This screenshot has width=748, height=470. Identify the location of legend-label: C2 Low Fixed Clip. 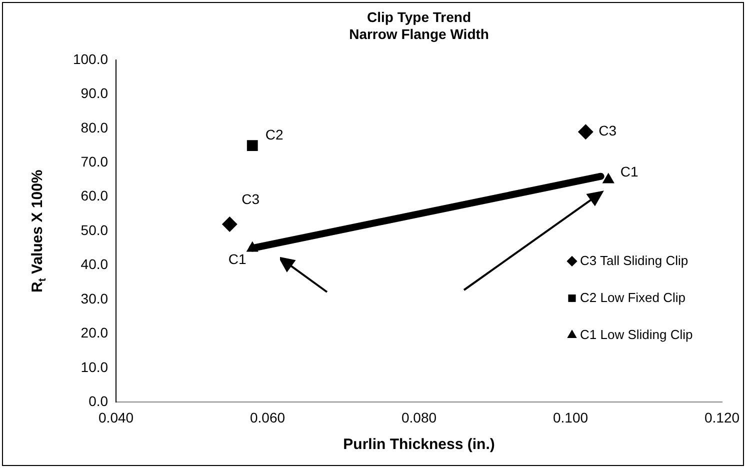
(633, 297).